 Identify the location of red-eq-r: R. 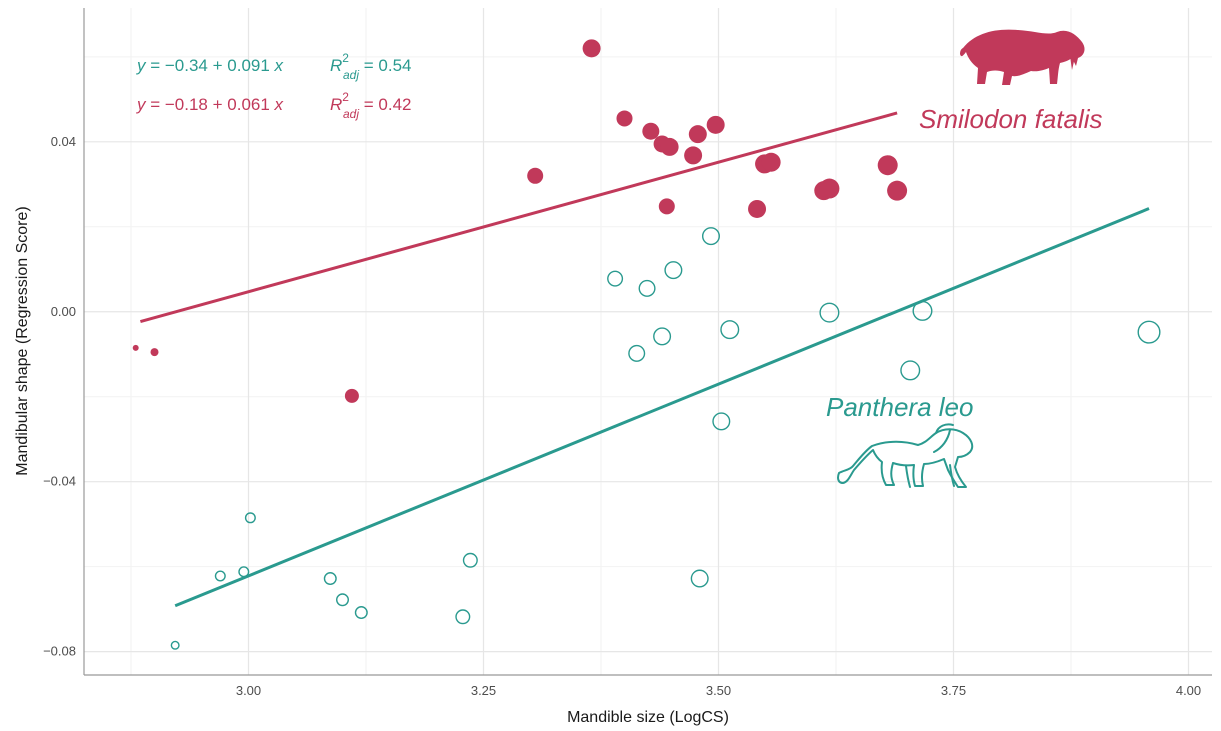
(336, 104).